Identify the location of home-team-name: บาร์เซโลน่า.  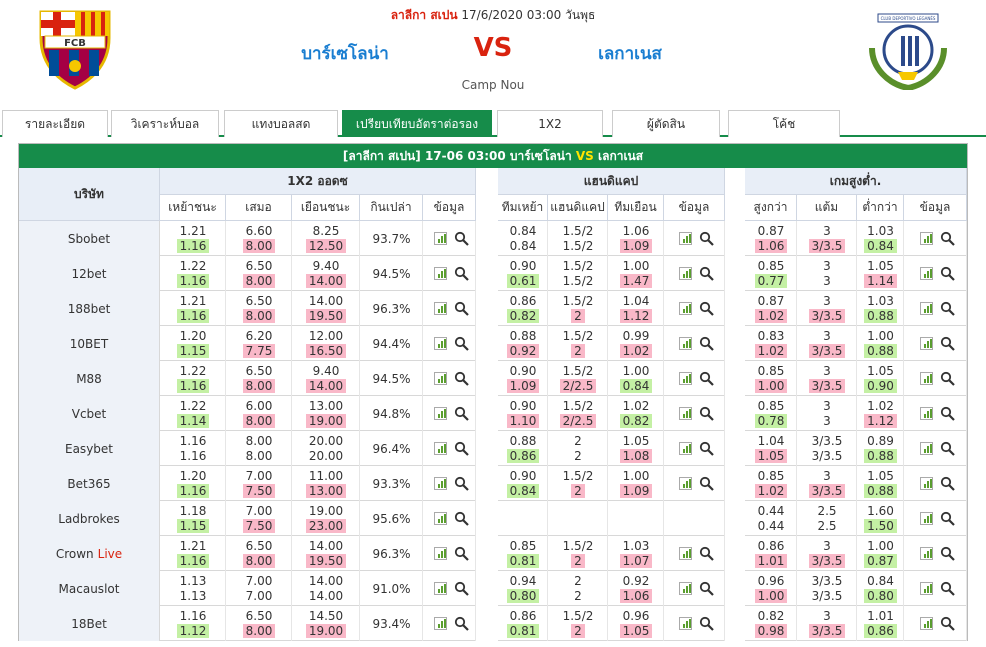
(345, 54).